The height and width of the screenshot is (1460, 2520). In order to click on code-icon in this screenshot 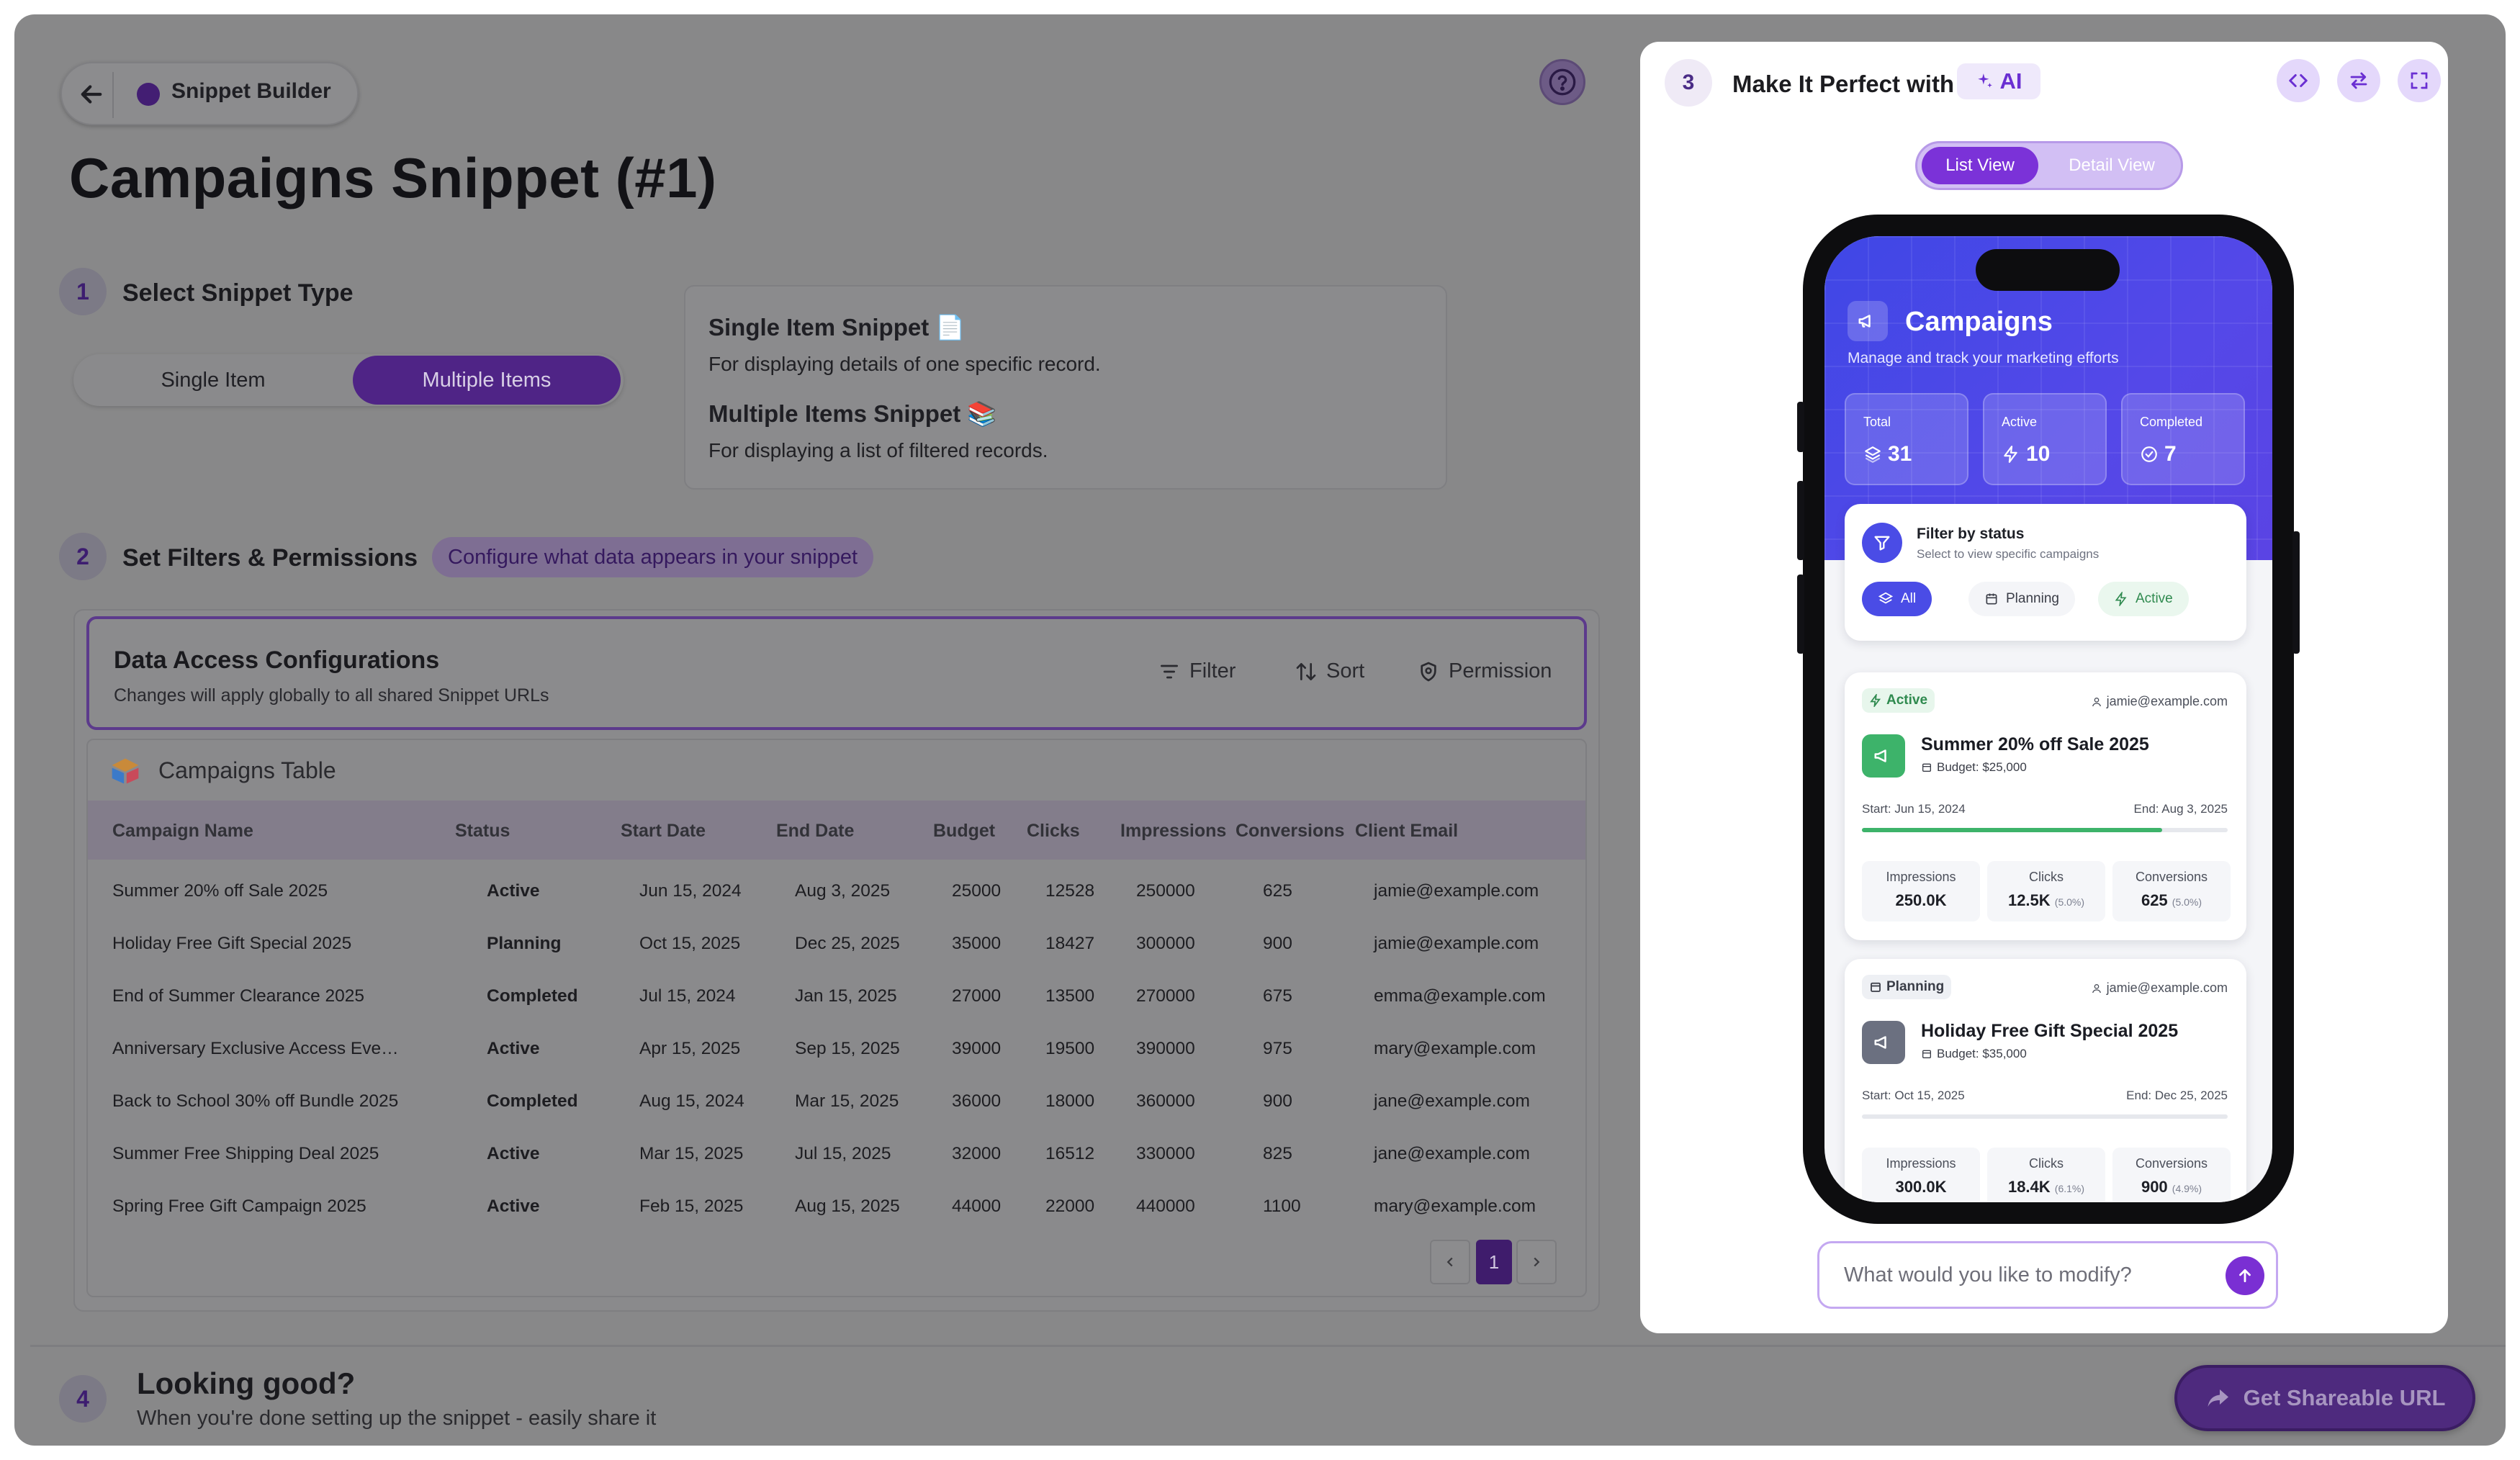, I will do `click(2298, 80)`.